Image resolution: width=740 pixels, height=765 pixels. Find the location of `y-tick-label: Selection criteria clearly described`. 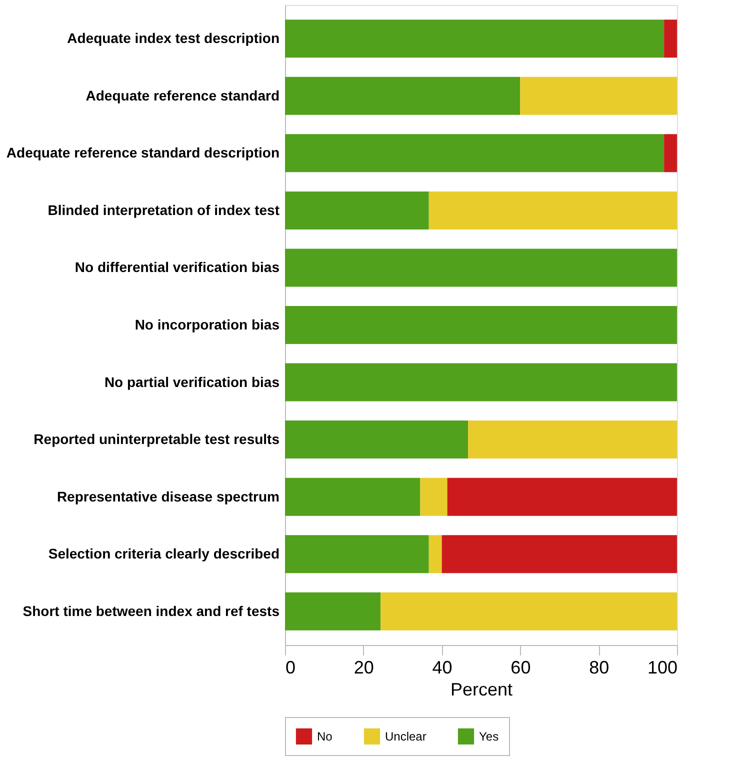

y-tick-label: Selection criteria clearly described is located at coordinates (164, 554).